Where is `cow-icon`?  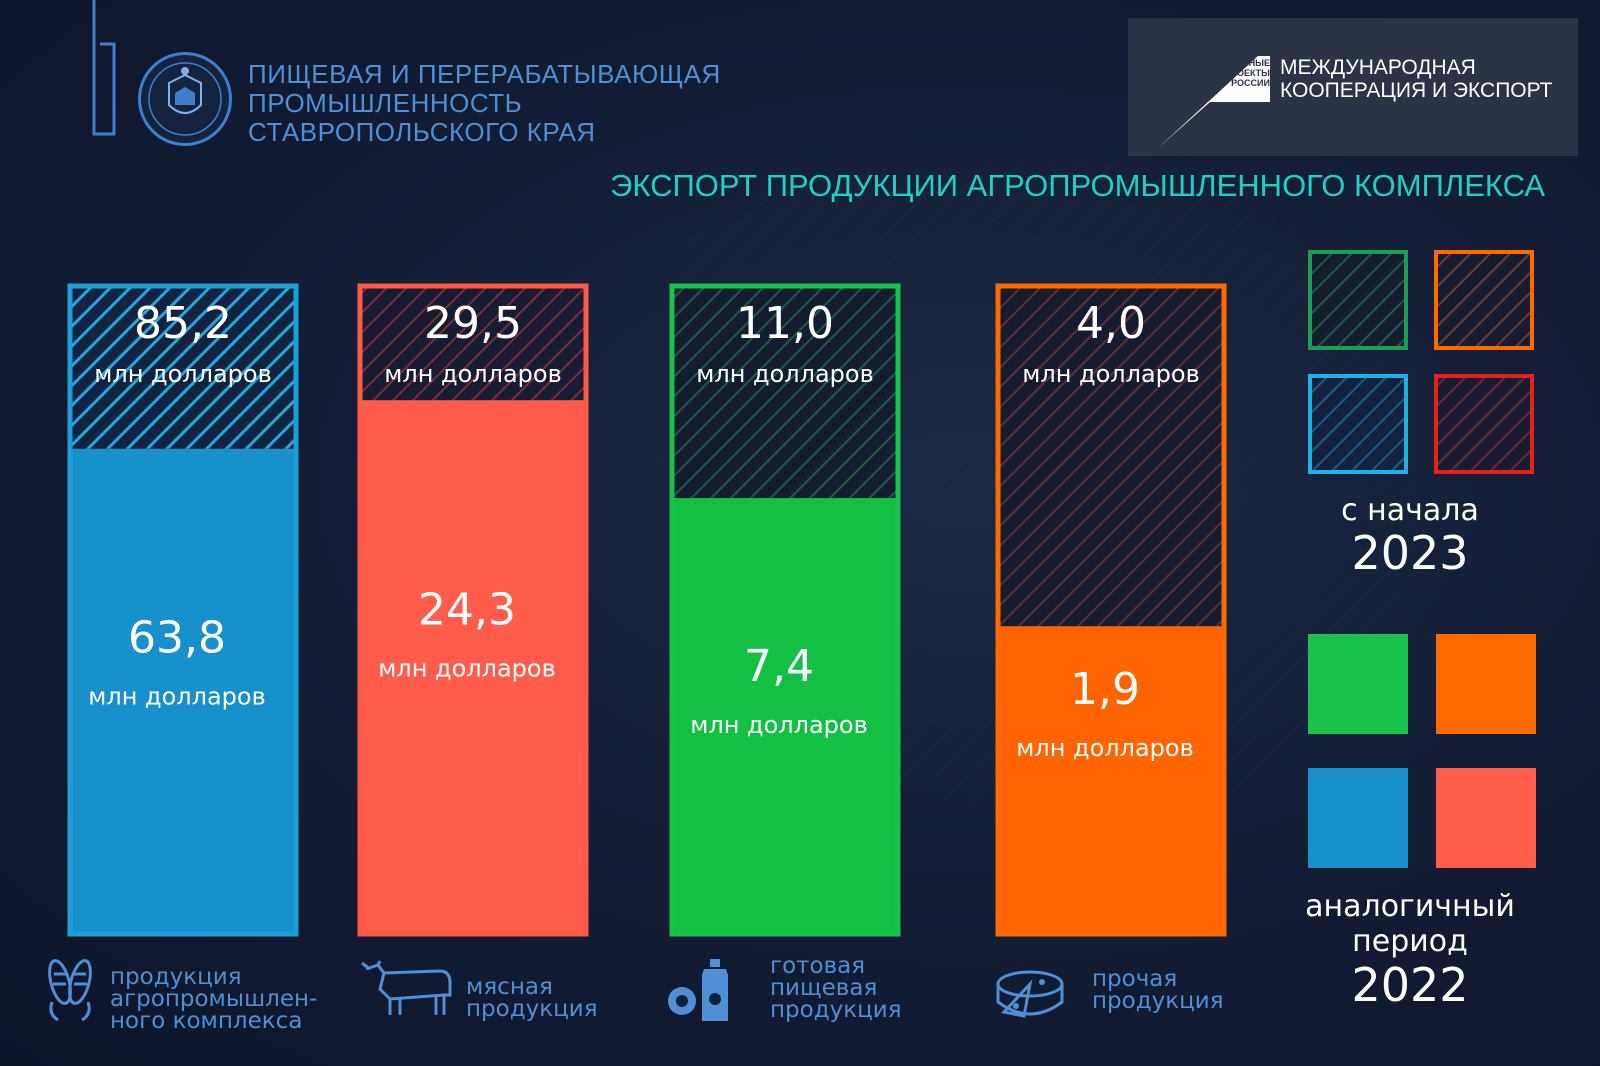 cow-icon is located at coordinates (406, 987).